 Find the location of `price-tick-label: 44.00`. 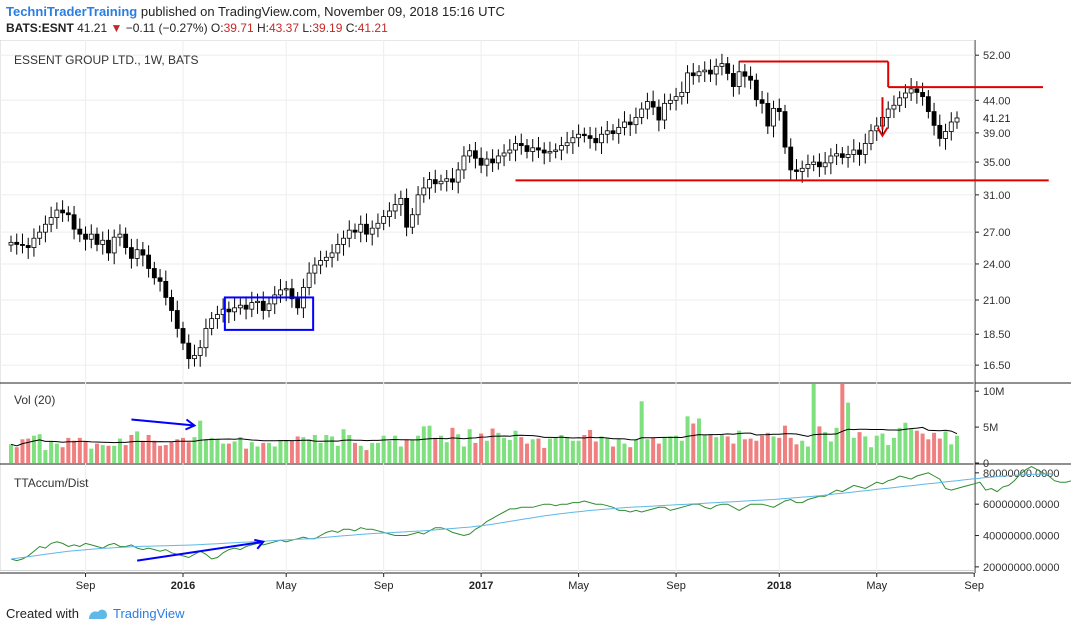

price-tick-label: 44.00 is located at coordinates (997, 101).